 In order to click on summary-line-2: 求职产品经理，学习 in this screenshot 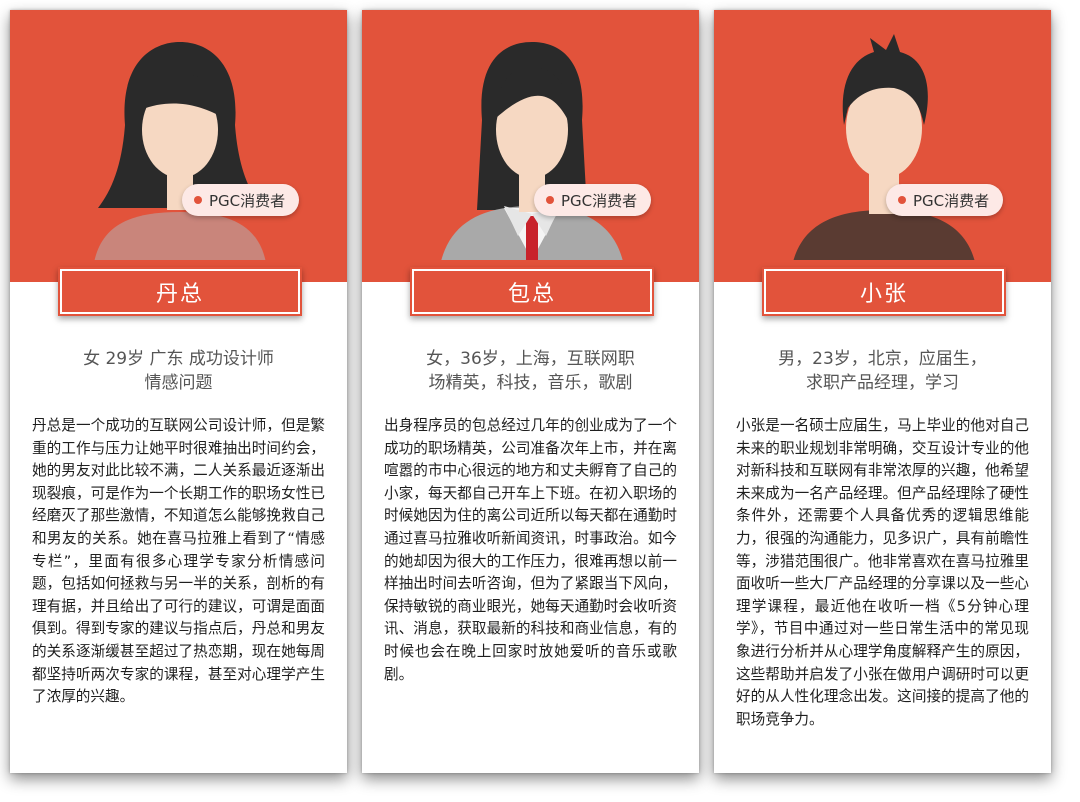, I will do `click(882, 383)`.